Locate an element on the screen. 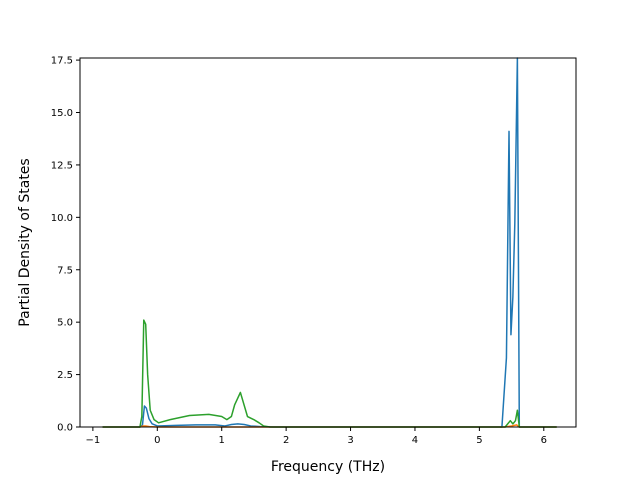  y-tick-label: 2.5 is located at coordinates (65, 375).